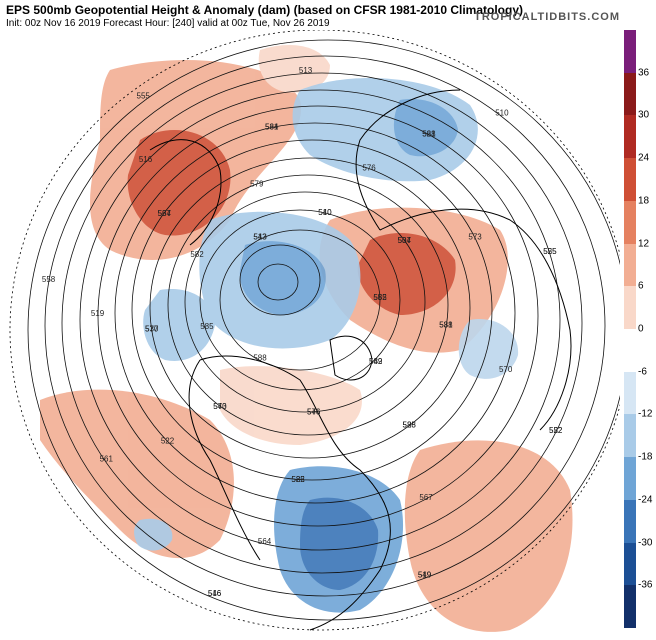 This screenshot has width=656, height=640. What do you see at coordinates (547, 17) in the screenshot?
I see `brand-logo: TROPICALTIDBITS.COM` at bounding box center [547, 17].